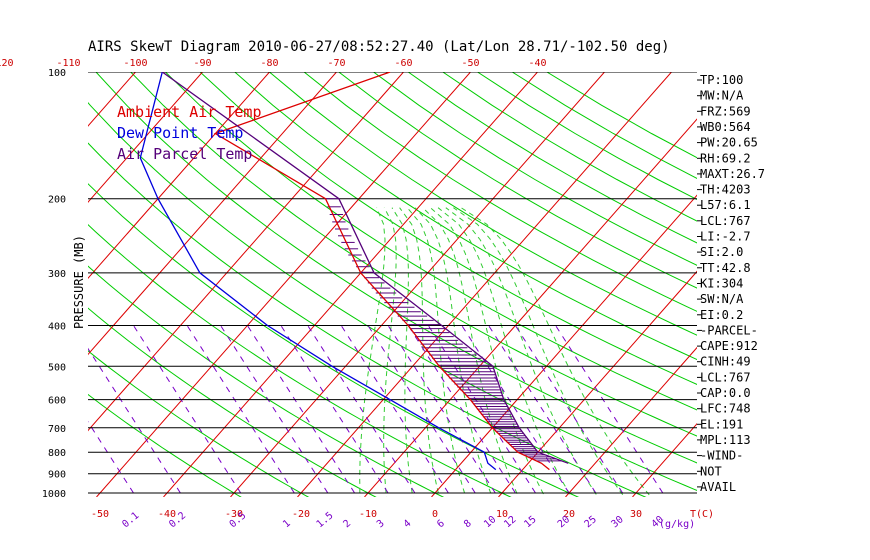 This screenshot has width=870, height=560. I want to click on legend-entry: Ambient Air Temp, so click(189, 112).